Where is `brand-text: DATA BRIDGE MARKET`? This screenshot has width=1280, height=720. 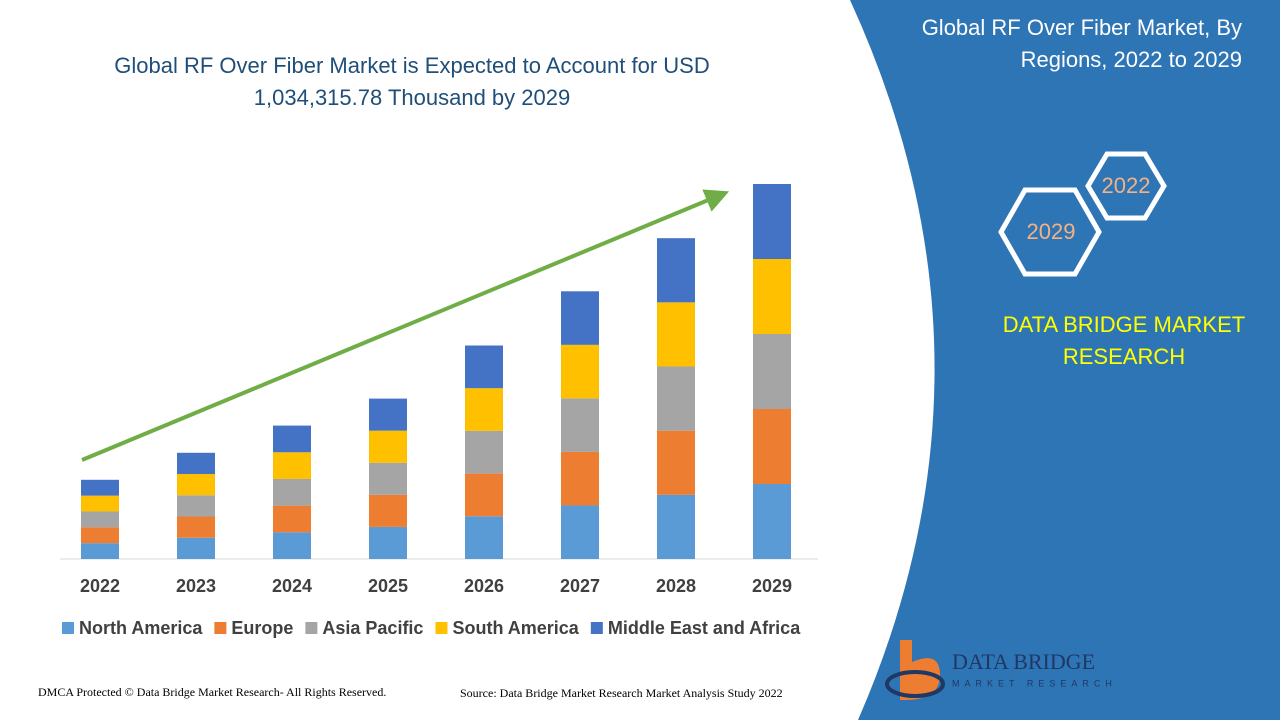 brand-text: DATA BRIDGE MARKET is located at coordinates (1124, 324).